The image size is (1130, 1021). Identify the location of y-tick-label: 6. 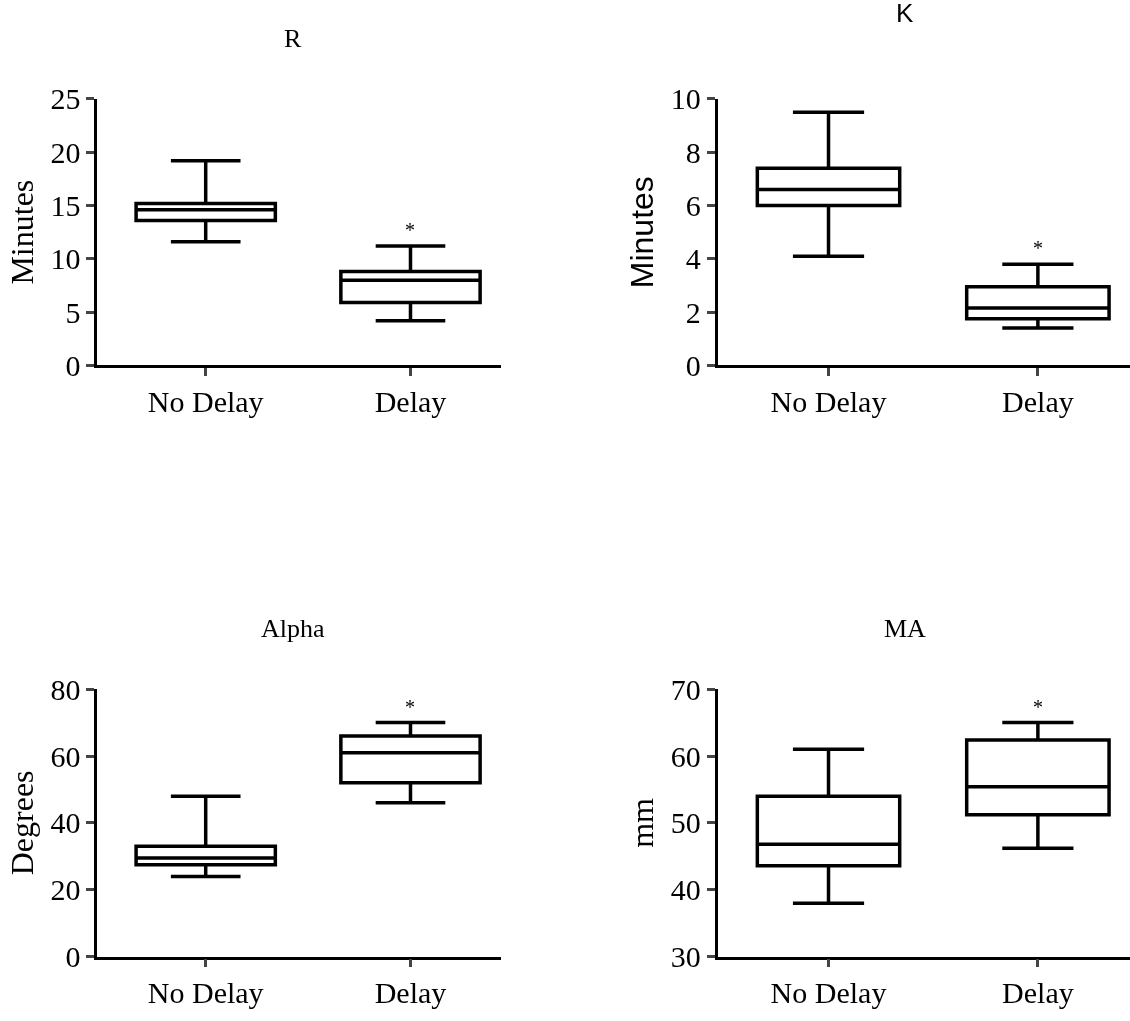
(693, 206).